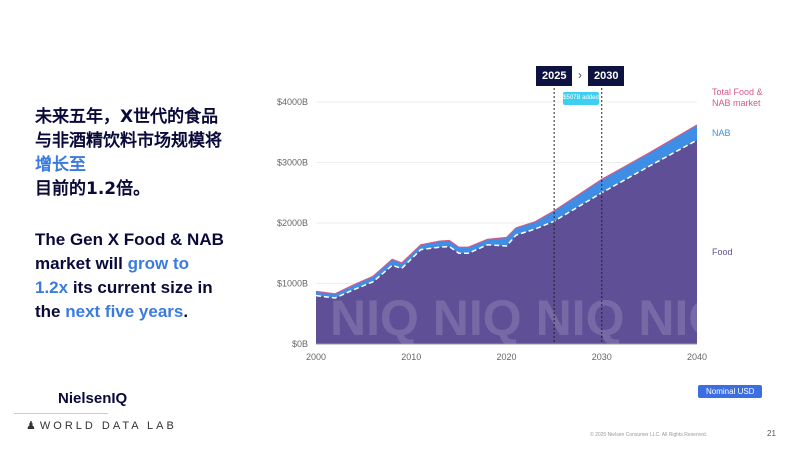 Image resolution: width=799 pixels, height=450 pixels. I want to click on headline-chinese: 未来五年，X世代的食品与非酒精饮料市场规模将增长至 目前的1.2倍。, so click(128, 153).